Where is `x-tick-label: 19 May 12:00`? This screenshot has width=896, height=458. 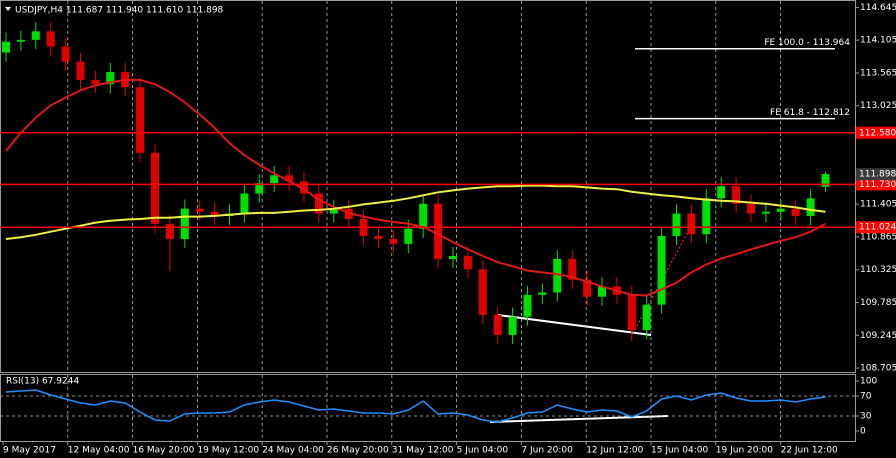 x-tick-label: 19 May 12:00 is located at coordinates (228, 451).